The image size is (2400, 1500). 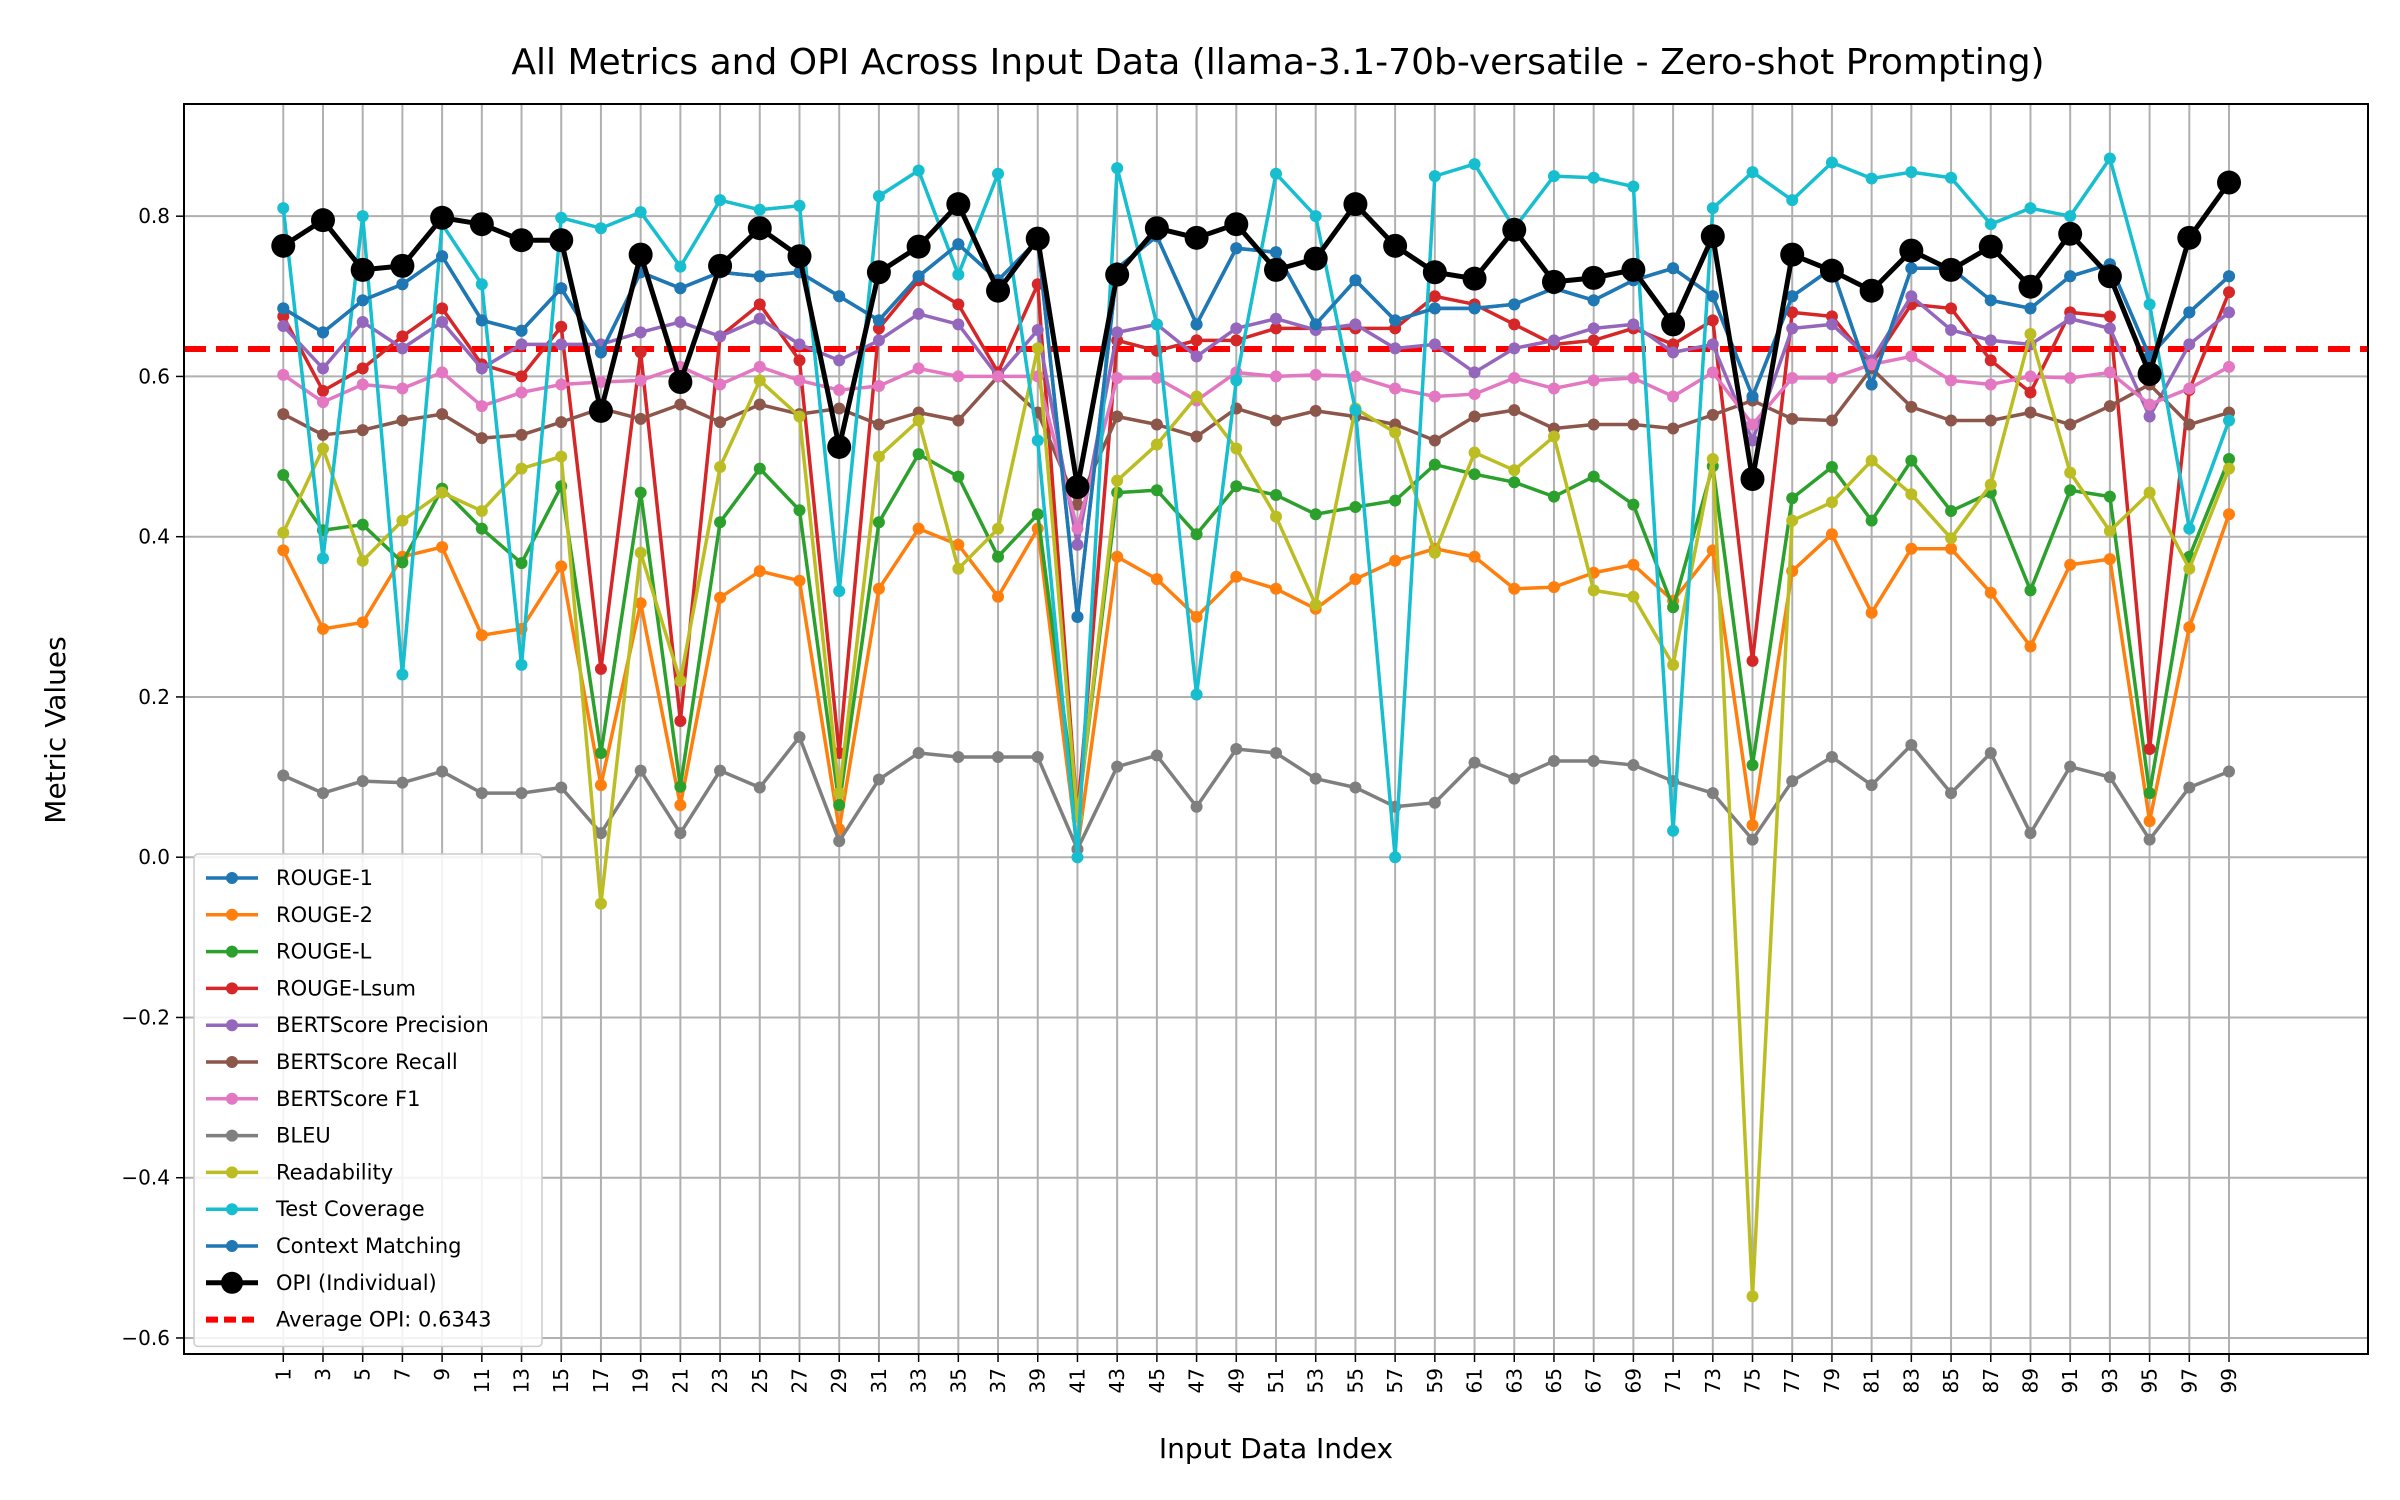 What do you see at coordinates (402, 1374) in the screenshot?
I see `x-tick-label: 7` at bounding box center [402, 1374].